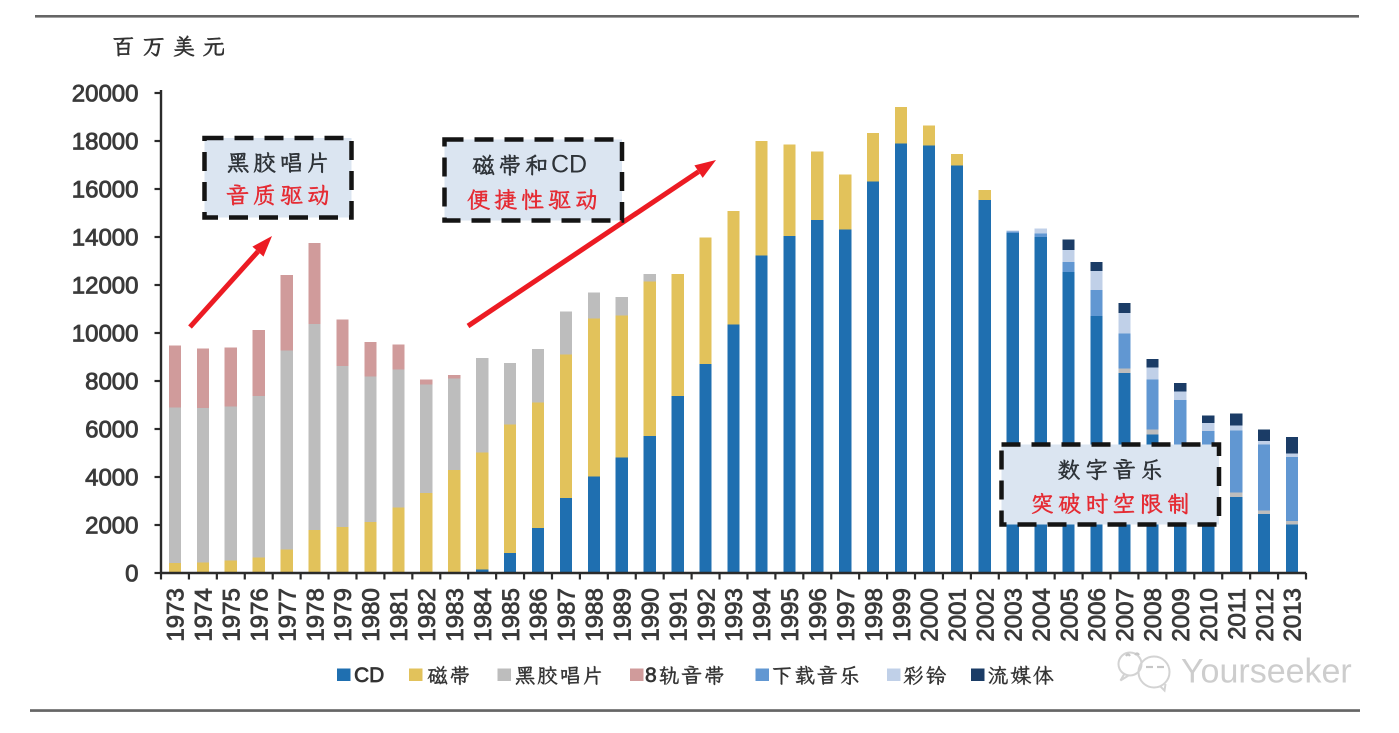  What do you see at coordinates (105, 142) in the screenshot?
I see `svg-text: 18000` at bounding box center [105, 142].